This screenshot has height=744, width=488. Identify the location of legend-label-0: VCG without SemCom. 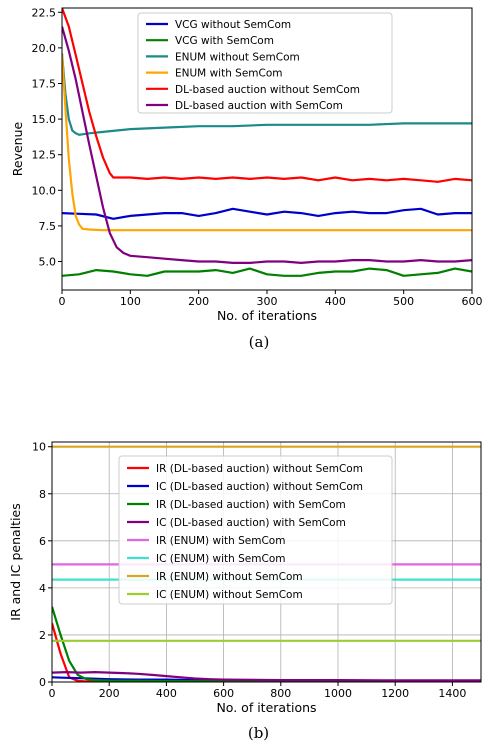
(233, 25).